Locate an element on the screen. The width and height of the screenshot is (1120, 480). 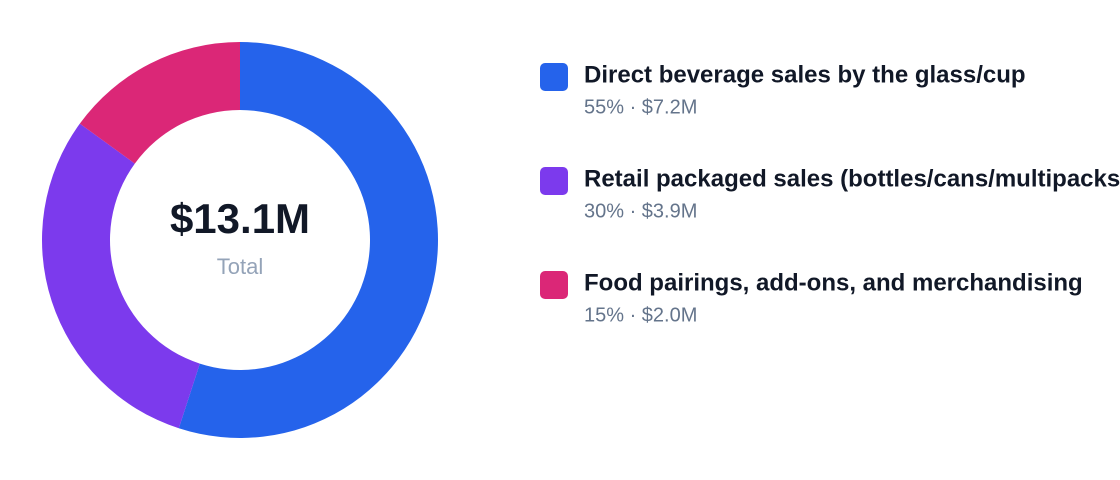
legend-label: Direct beverage sales by the glass/cup is located at coordinates (805, 74).